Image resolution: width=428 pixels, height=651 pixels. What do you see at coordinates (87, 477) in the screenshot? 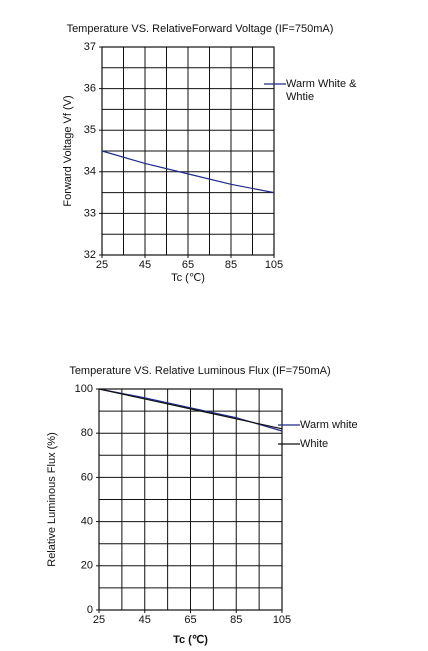
I see `y-tick-label: 60` at bounding box center [87, 477].